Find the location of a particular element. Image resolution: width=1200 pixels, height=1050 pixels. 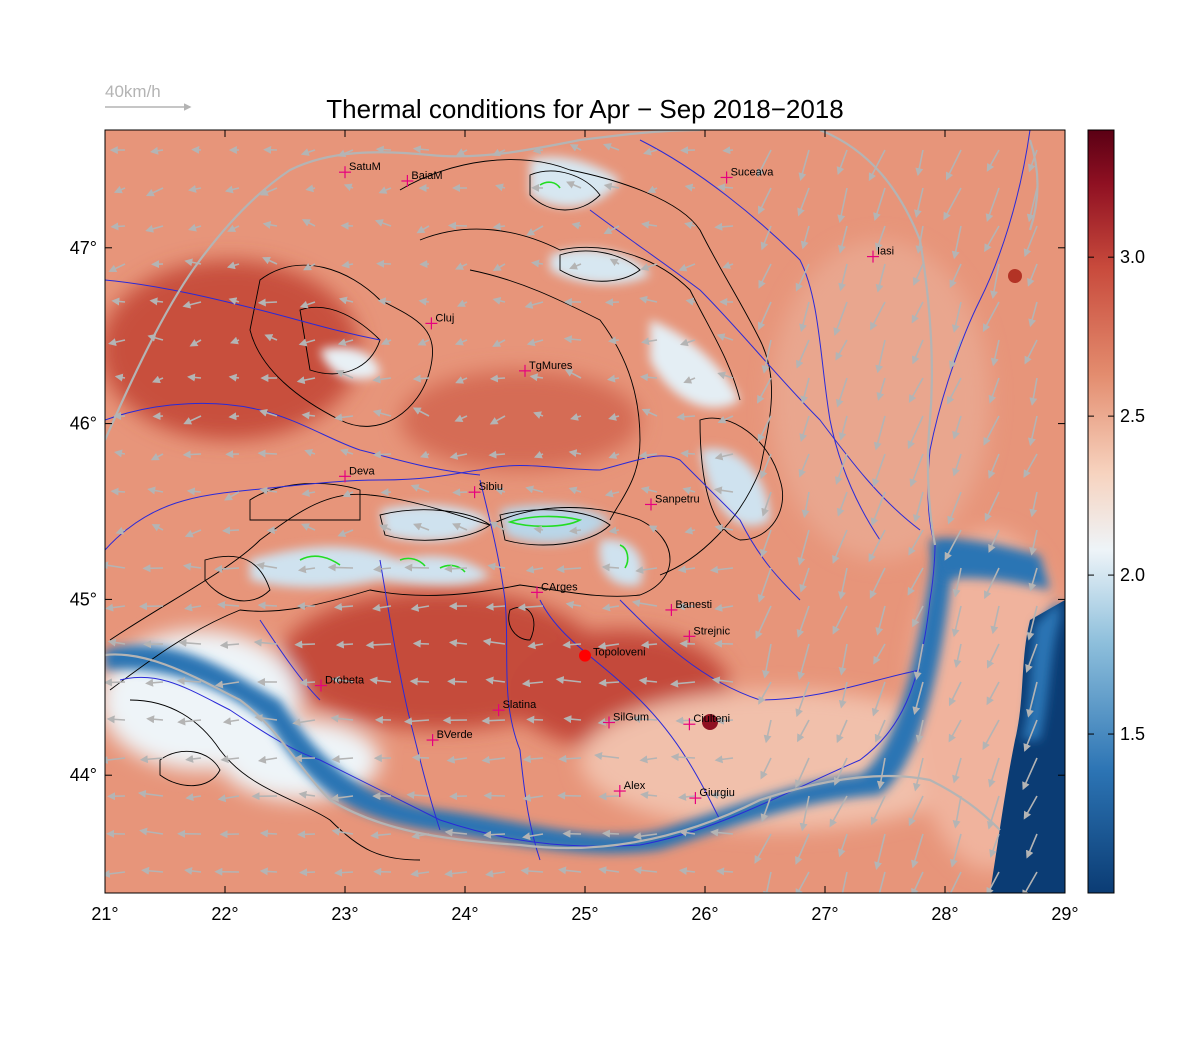

colorbar-ticks: 3.0 2.5 2.0 1.5 is located at coordinates (1116, 495).